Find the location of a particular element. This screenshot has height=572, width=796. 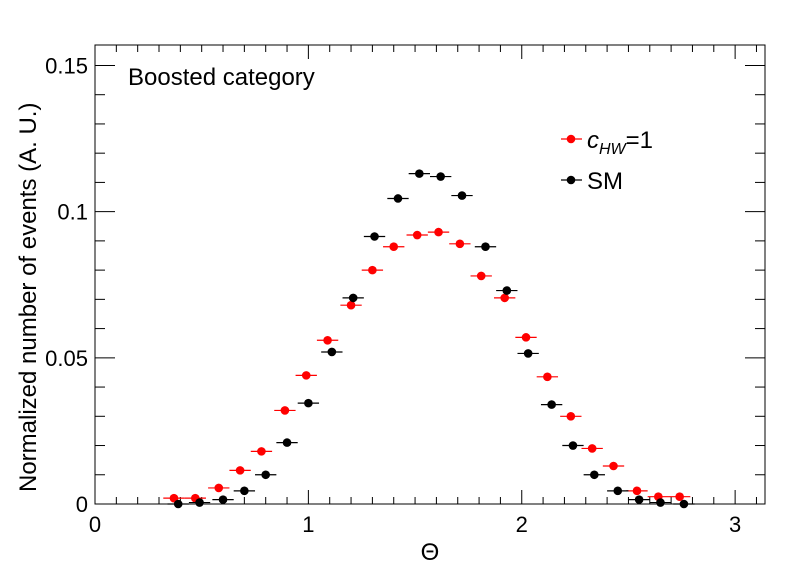

y-tick-label: 0.05 is located at coordinates (66, 358).